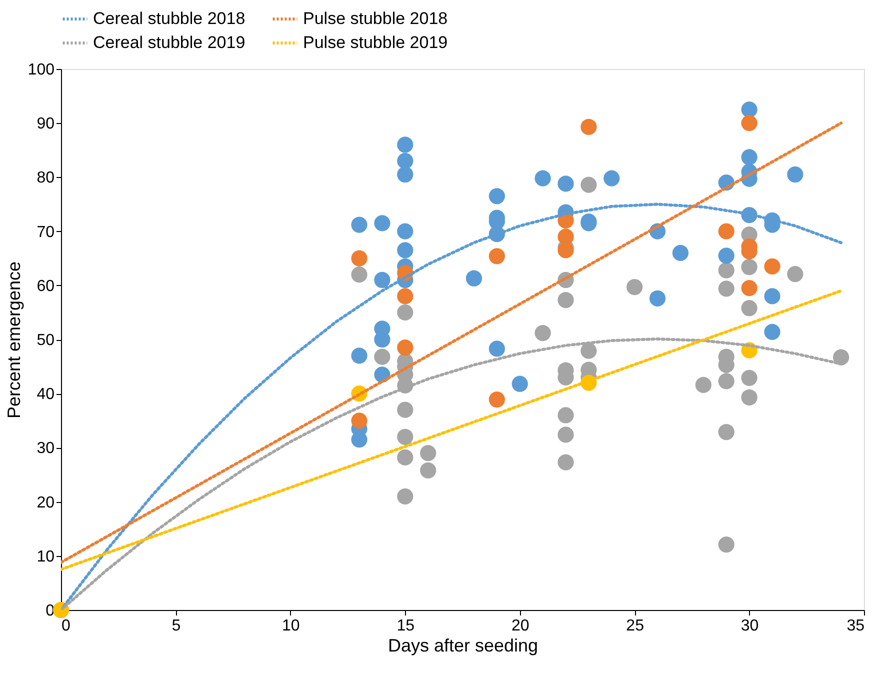 Image resolution: width=893 pixels, height=673 pixels. I want to click on x-tick-label: 10, so click(291, 626).